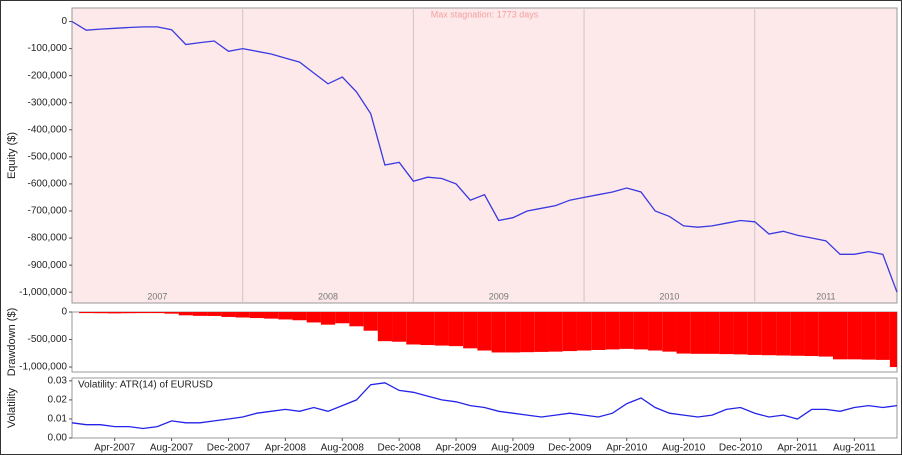  Describe the element at coordinates (570, 448) in the screenshot. I see `x-tick-label: Dec-2009` at that location.